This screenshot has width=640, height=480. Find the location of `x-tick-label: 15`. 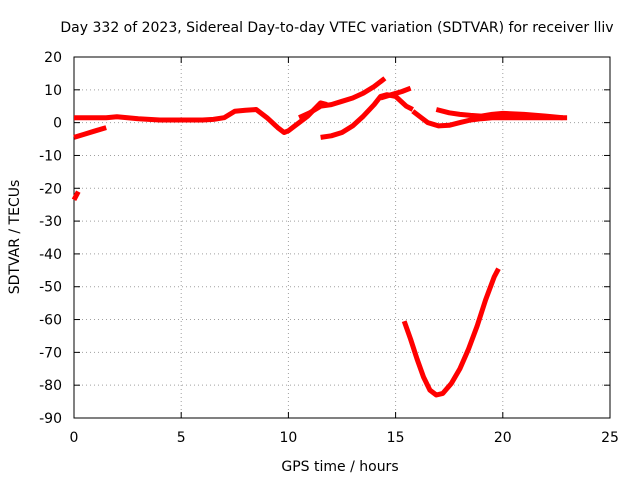

x-tick-label: 15 is located at coordinates (396, 438).